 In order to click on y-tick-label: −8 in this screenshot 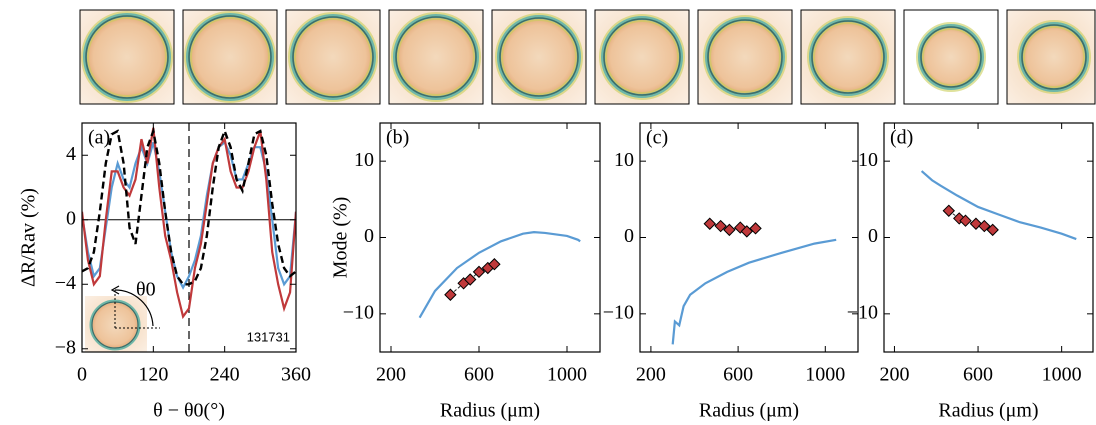, I will do `click(65, 347)`.